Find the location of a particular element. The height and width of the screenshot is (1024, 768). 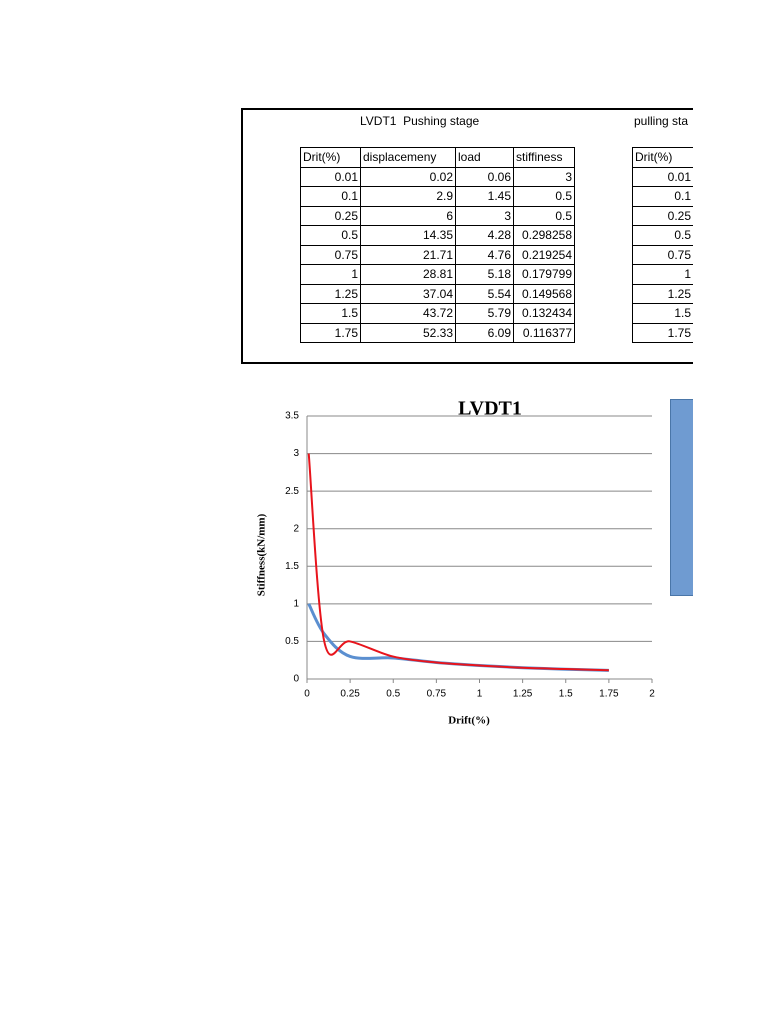

pulling-table: Drit(%) 0.01 0.1 0.25 0.5 0.75 1 1.25 1.5 1.75 is located at coordinates (662, 245).